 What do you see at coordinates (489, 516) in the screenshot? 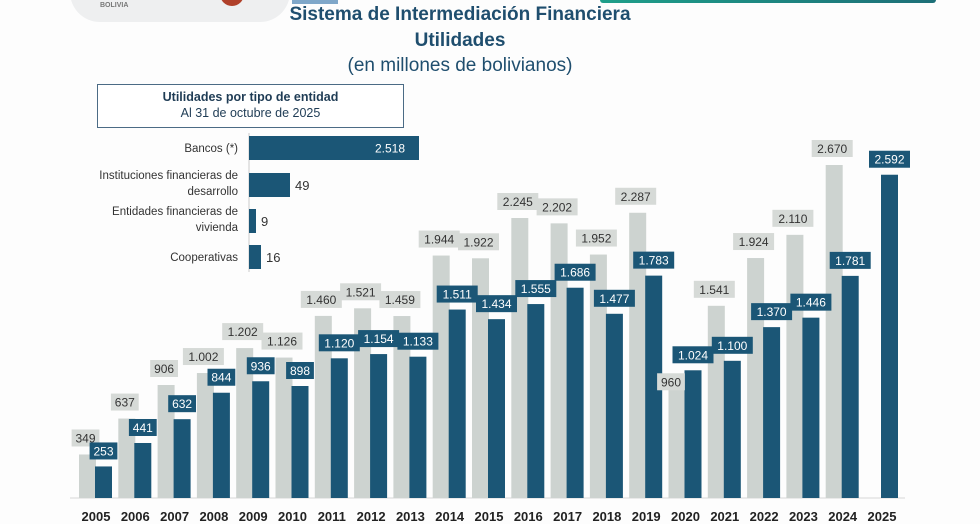
I see `x-tick-label: 2015` at bounding box center [489, 516].